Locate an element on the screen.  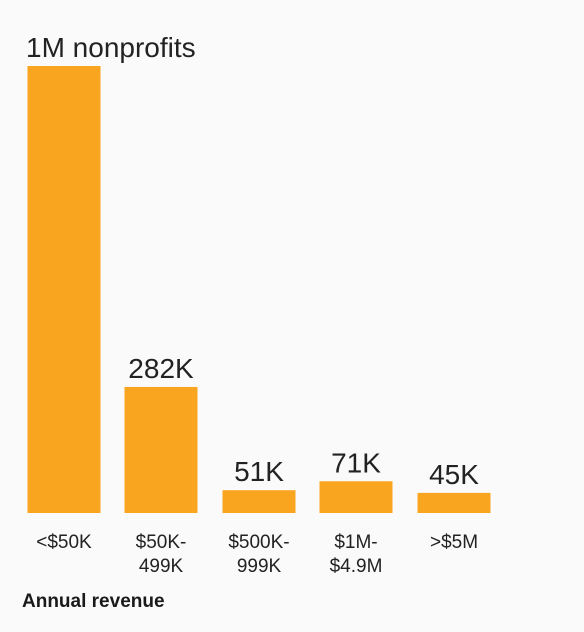
x-tick-labels-group: <$50K $50K-499K $500K-999K $1M-$4.9M >$5M is located at coordinates (257, 554).